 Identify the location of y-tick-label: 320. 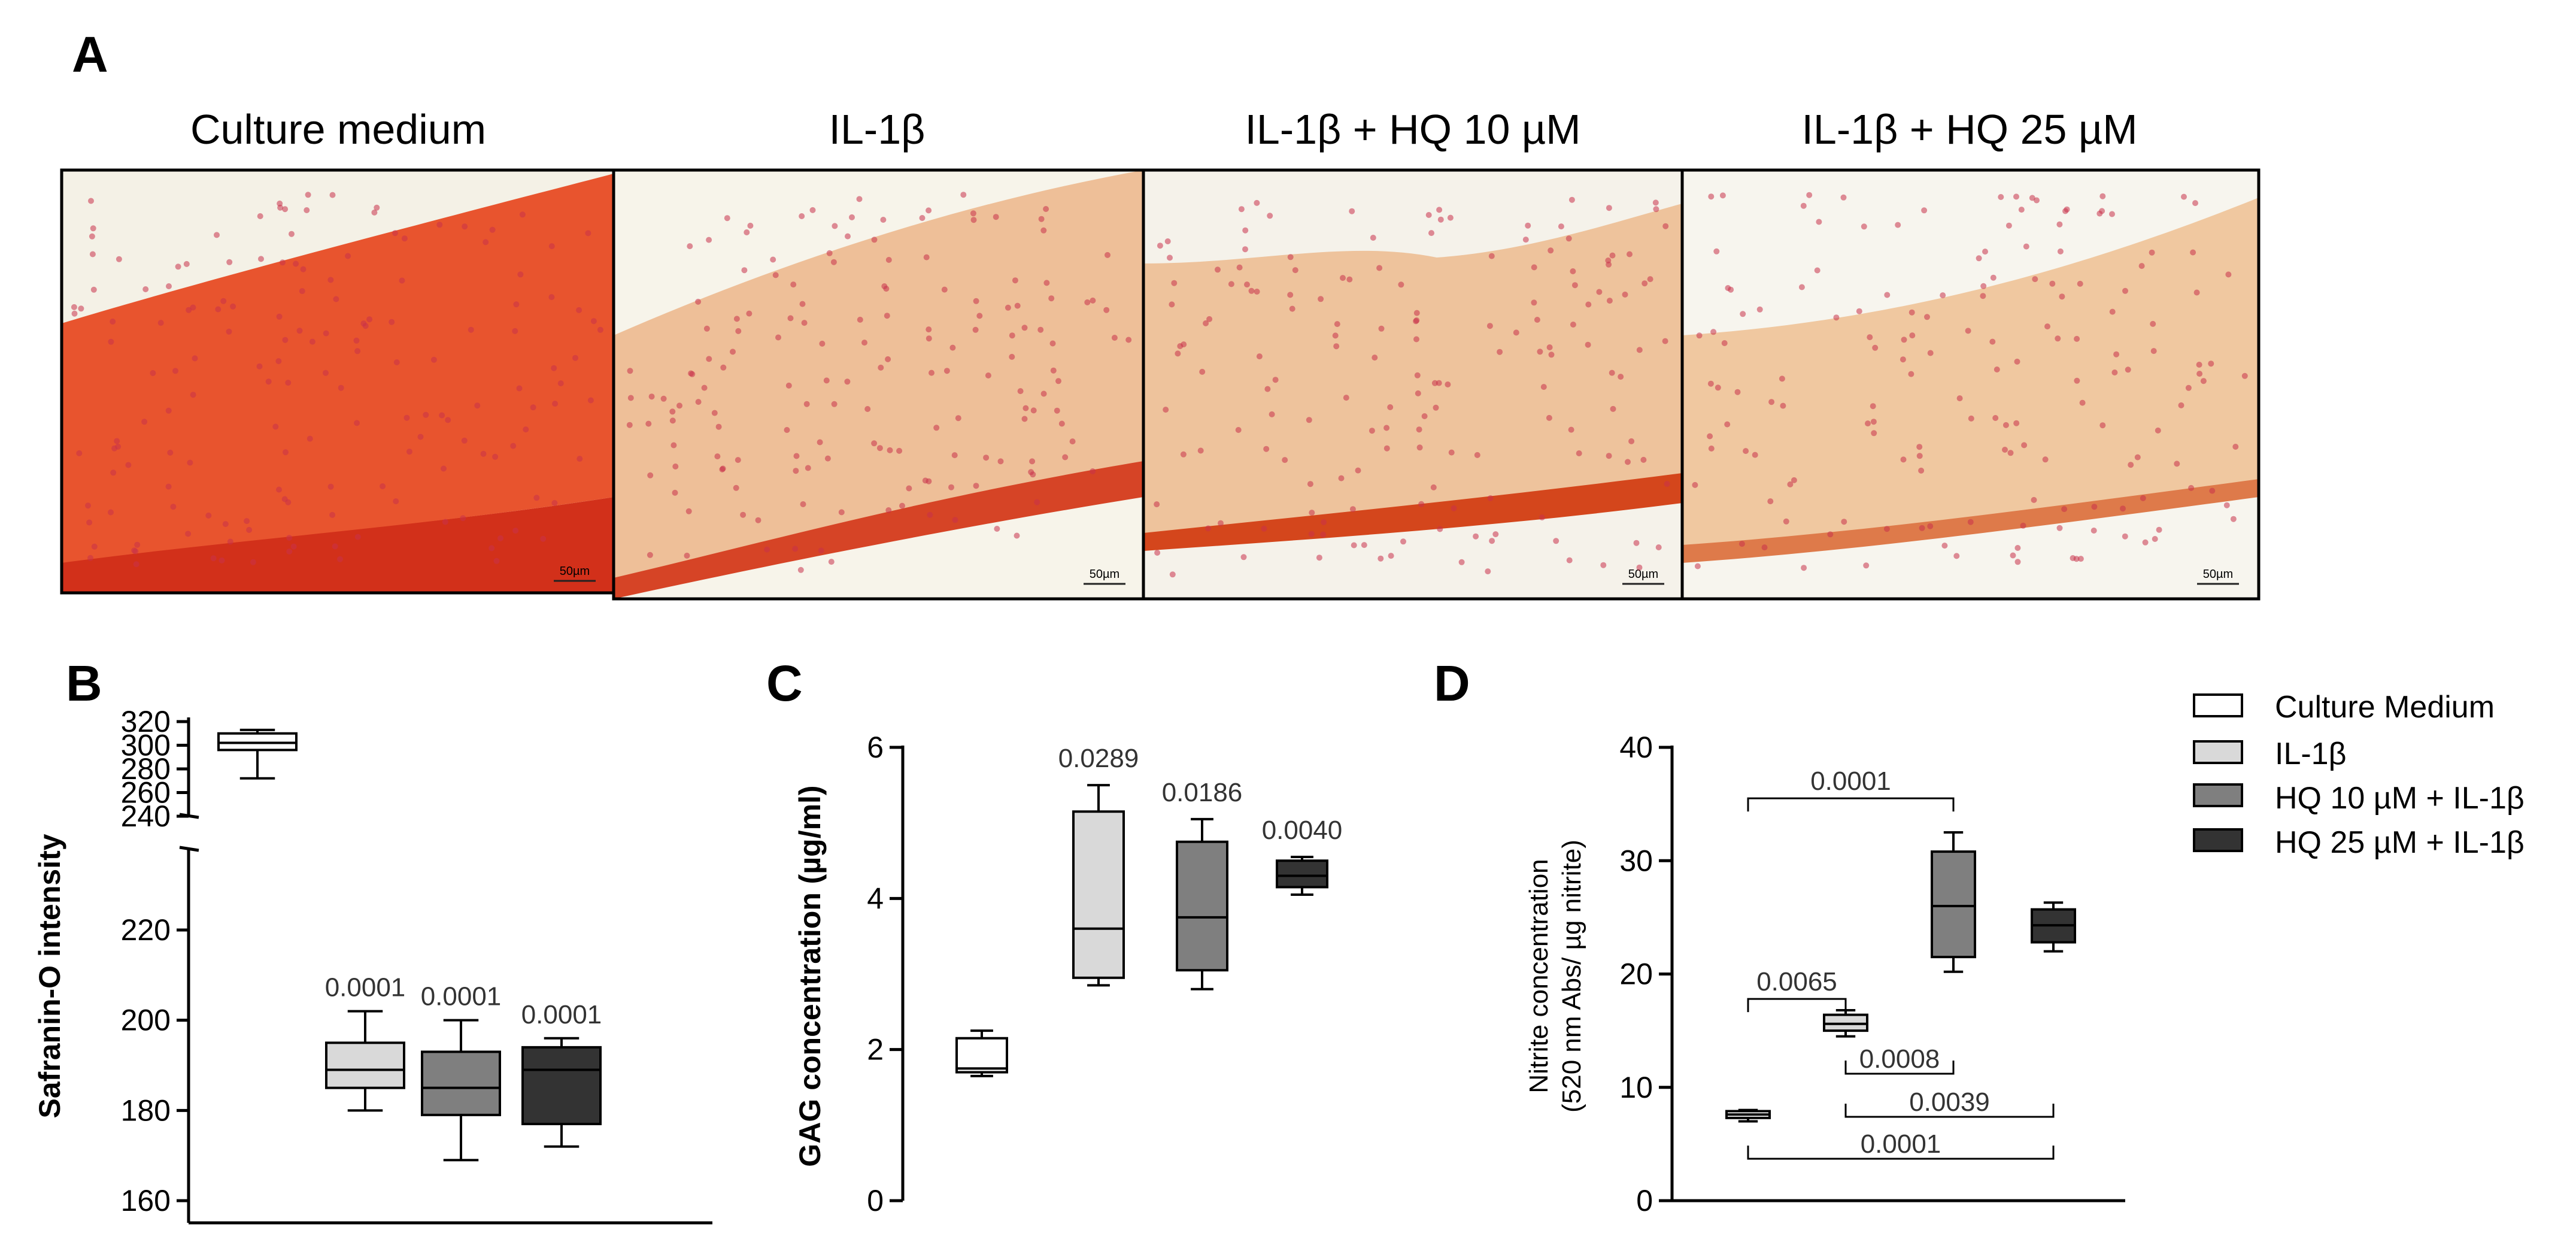
(146, 721).